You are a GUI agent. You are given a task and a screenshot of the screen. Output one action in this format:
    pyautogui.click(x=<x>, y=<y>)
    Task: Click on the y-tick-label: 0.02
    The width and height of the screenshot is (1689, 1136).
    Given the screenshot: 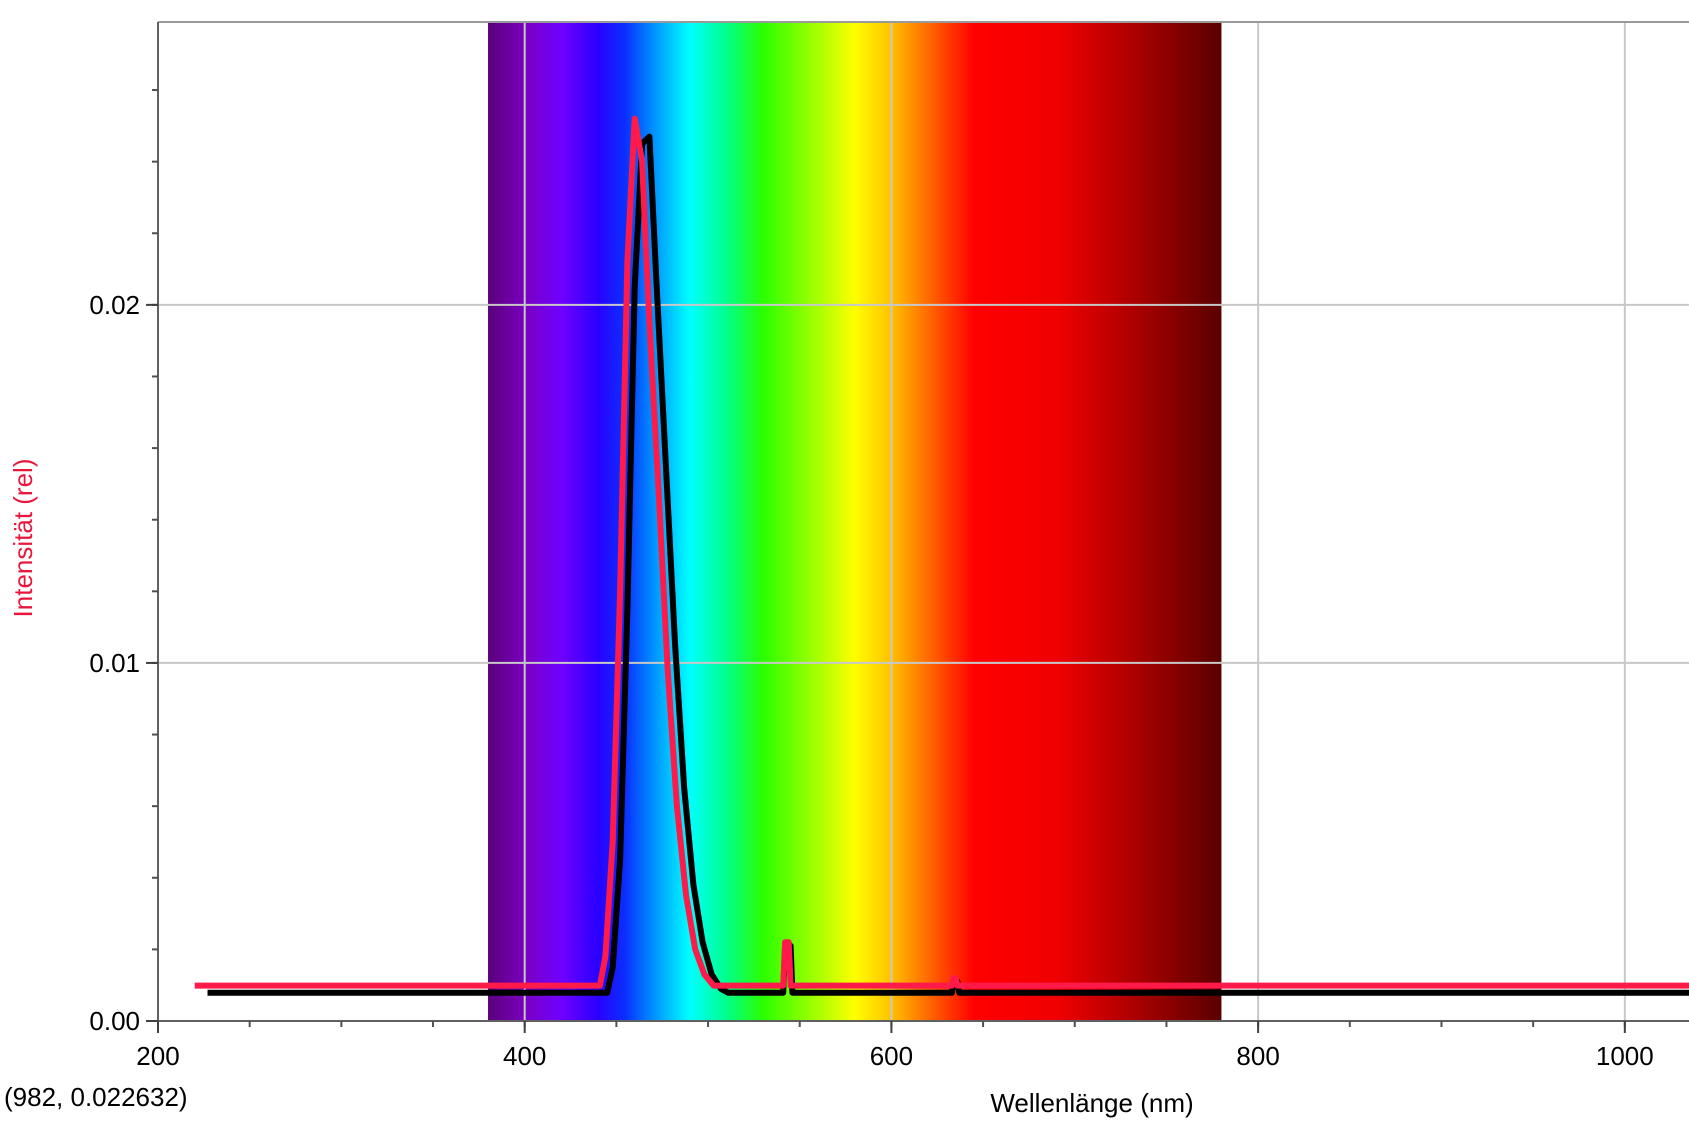 What is the action you would take?
    pyautogui.click(x=114, y=305)
    